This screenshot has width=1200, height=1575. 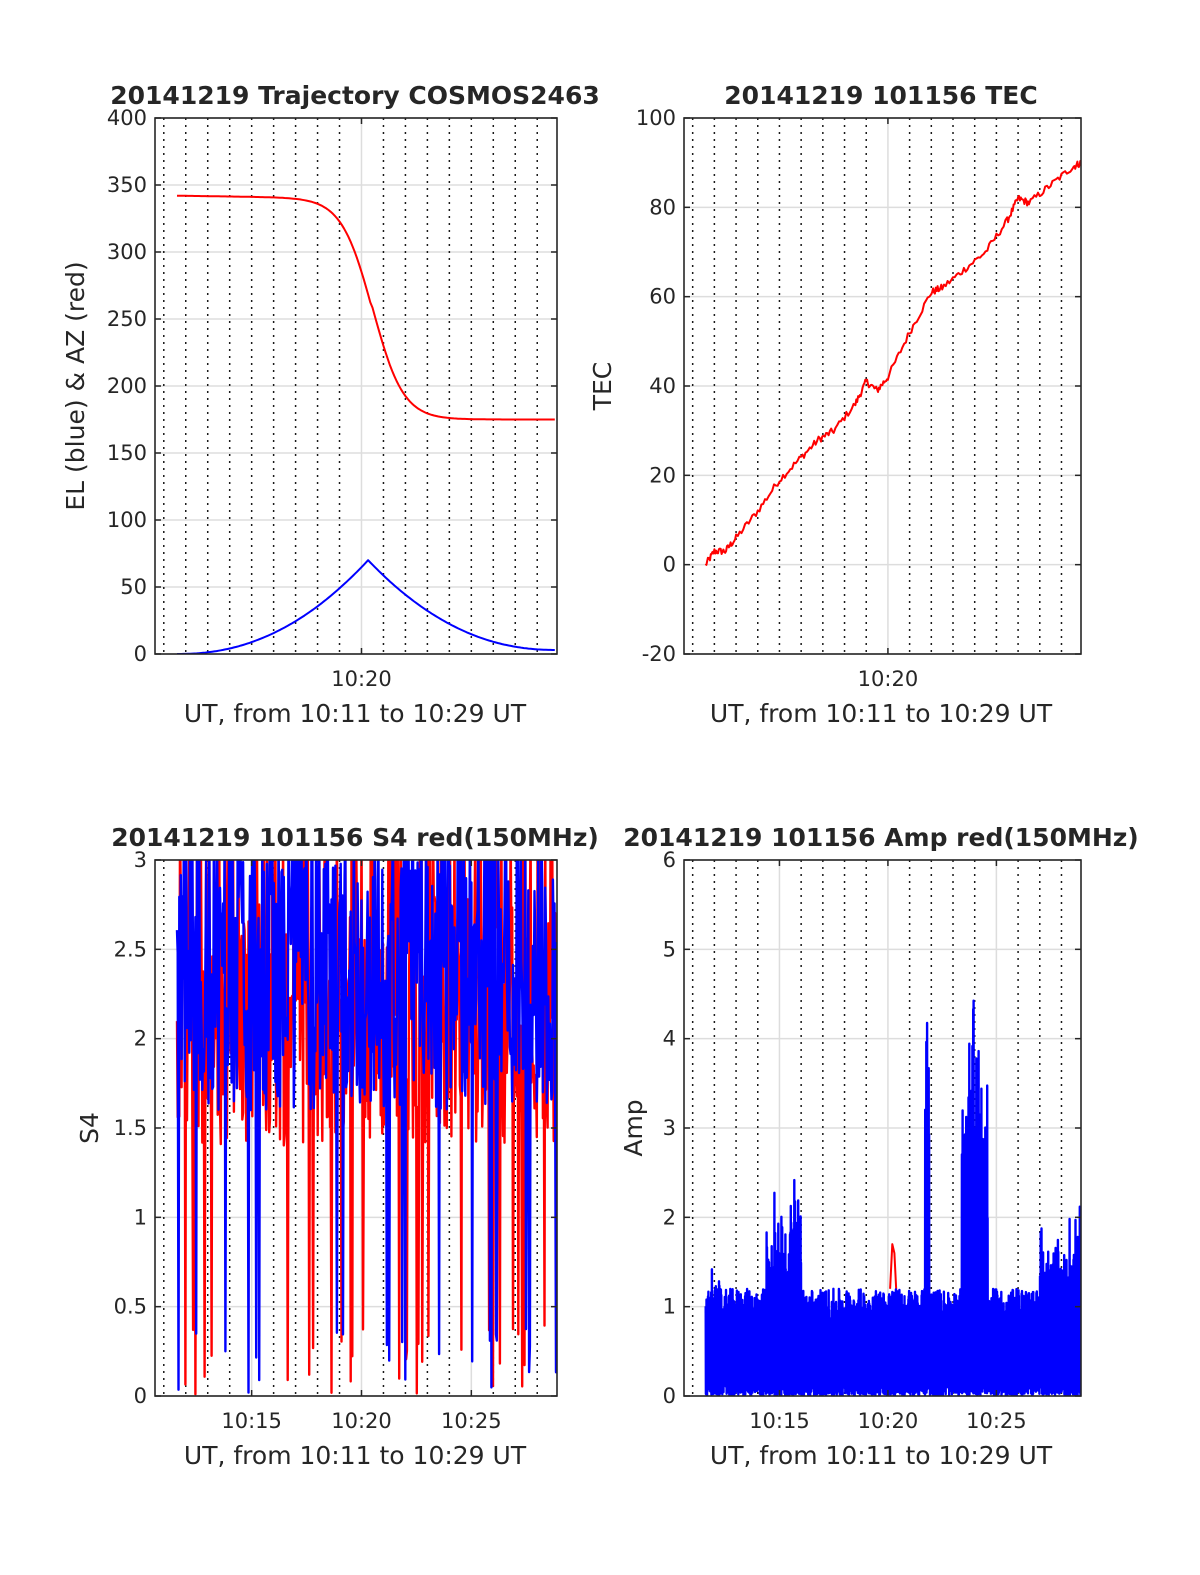 What do you see at coordinates (75, 385) in the screenshot?
I see `y-axis-label: EL (blue) & AZ (red)` at bounding box center [75, 385].